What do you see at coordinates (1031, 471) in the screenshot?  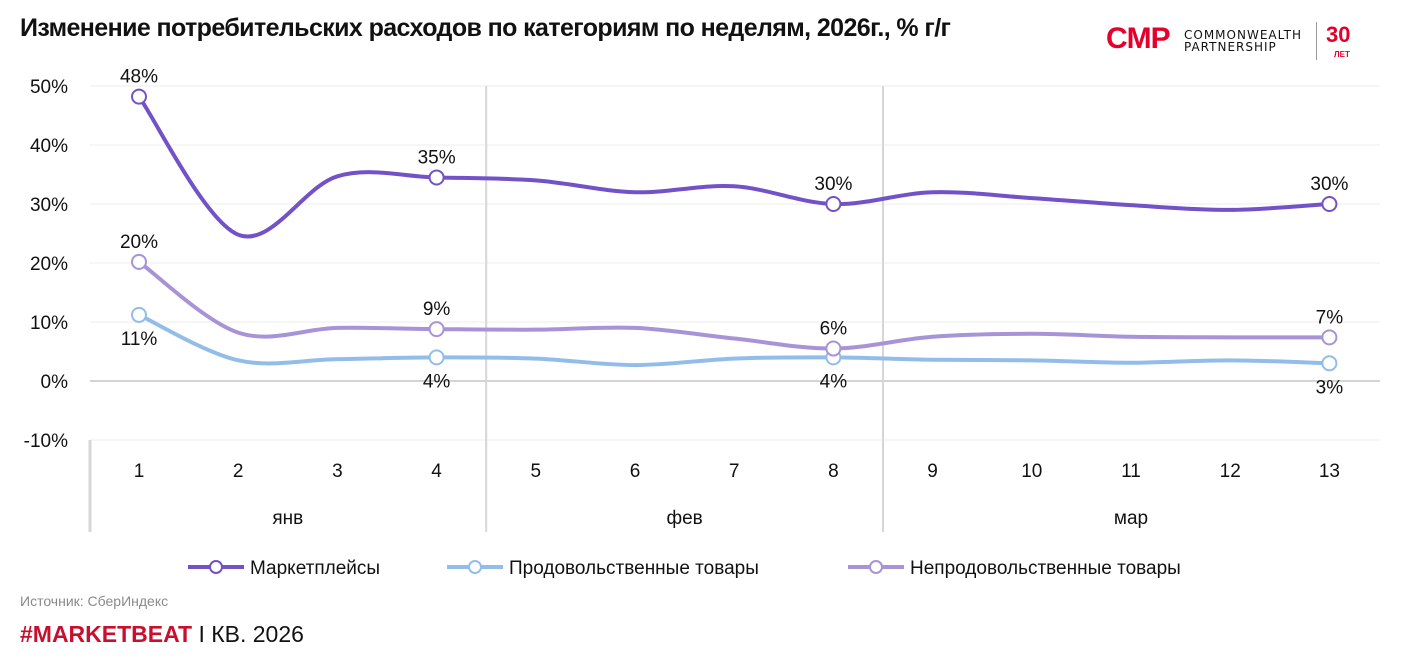 I see `x-tick-label: 10` at bounding box center [1031, 471].